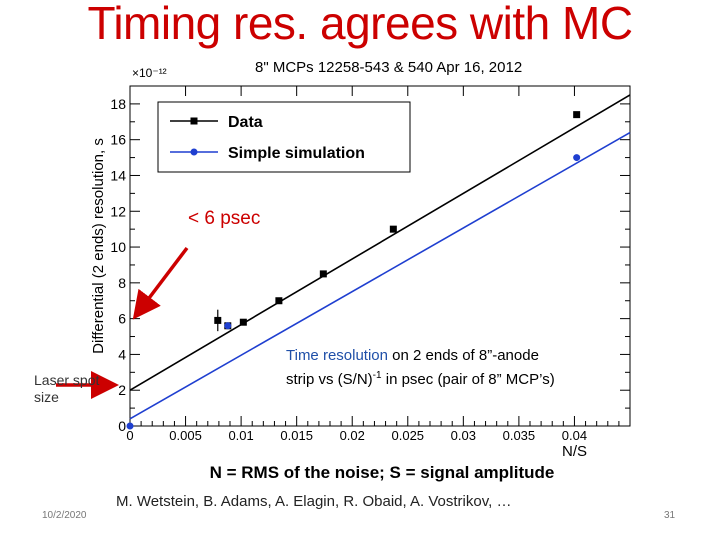 The width and height of the screenshot is (720, 540). What do you see at coordinates (64, 515) in the screenshot?
I see `slide-date: 10/2/2020` at bounding box center [64, 515].